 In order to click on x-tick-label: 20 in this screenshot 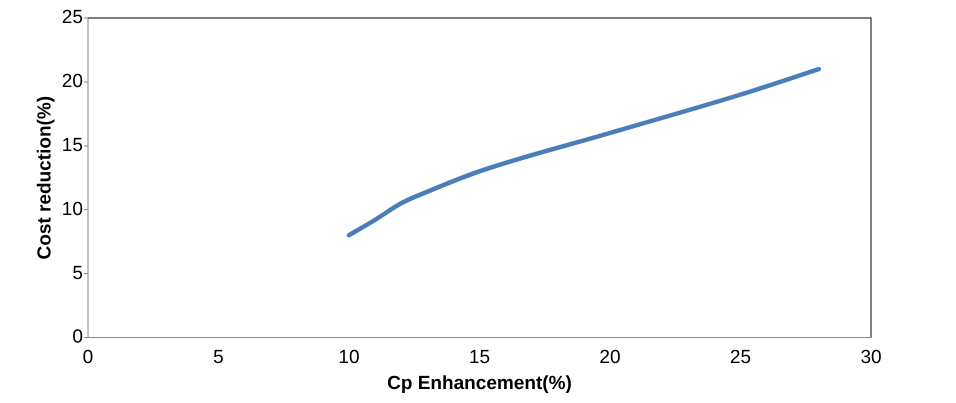, I will do `click(610, 357)`.